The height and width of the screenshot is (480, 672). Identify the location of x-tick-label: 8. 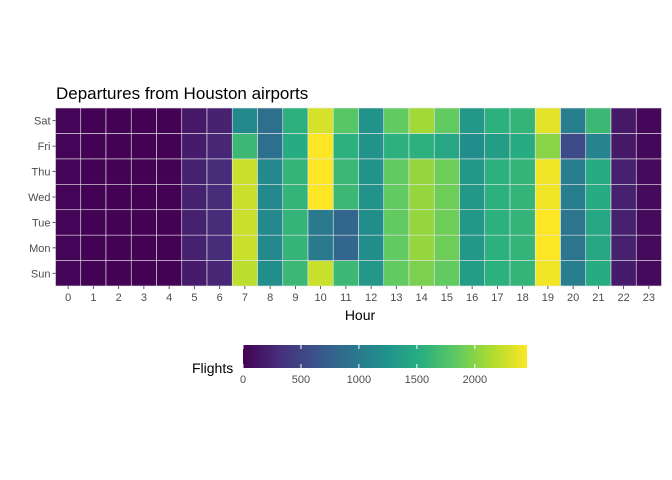
(270, 298).